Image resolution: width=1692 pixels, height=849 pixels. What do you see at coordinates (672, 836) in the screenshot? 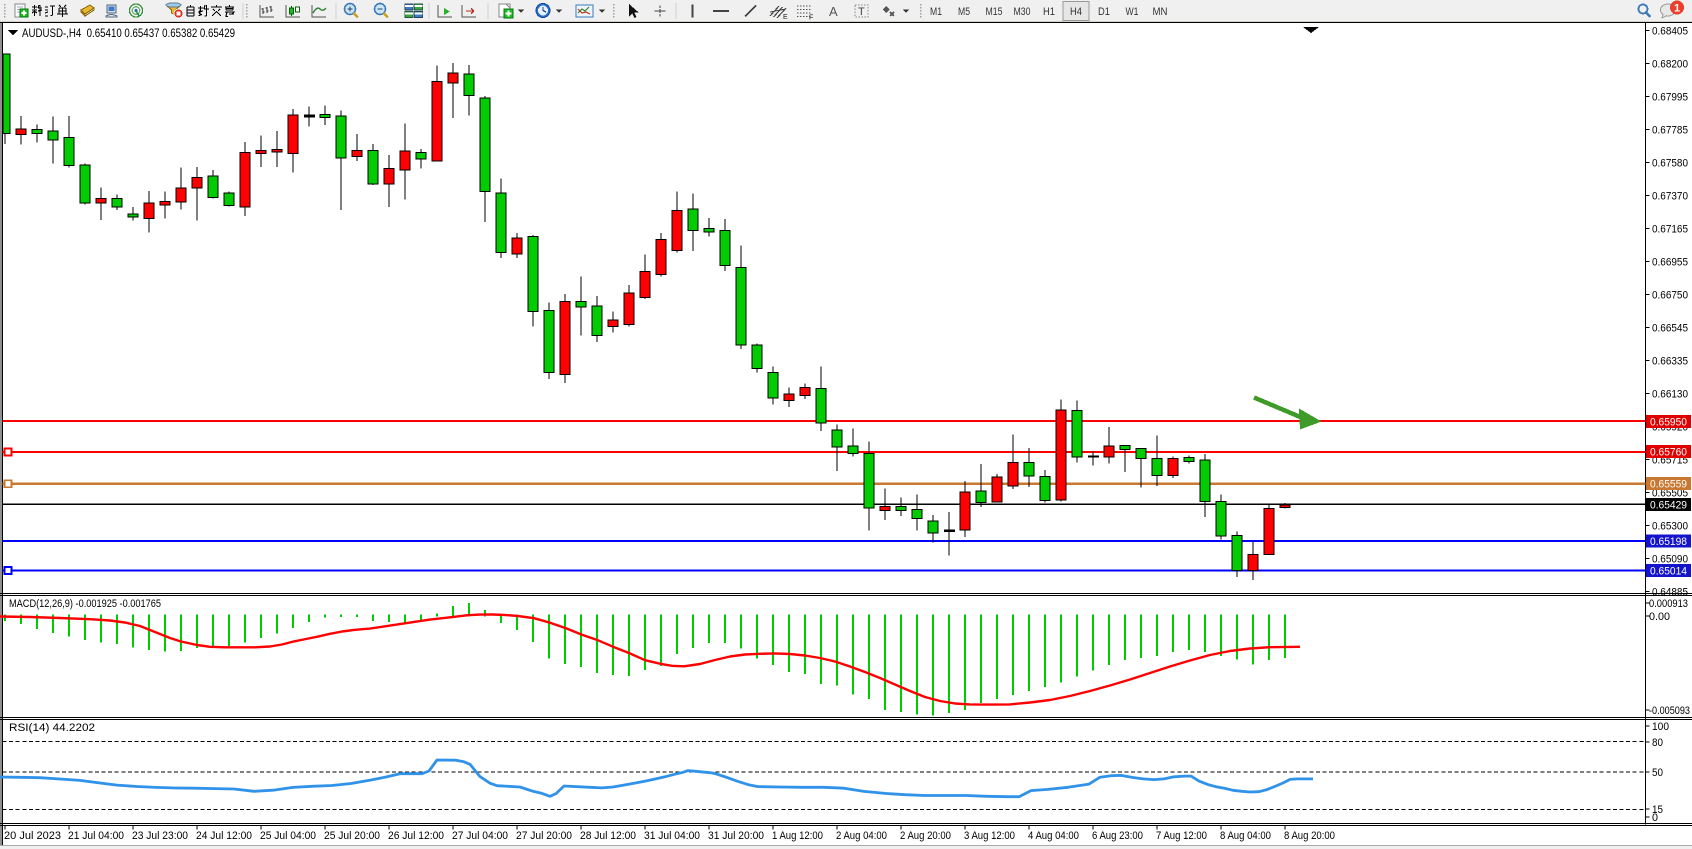
I see `svg-text: 31 Jul 04:00` at bounding box center [672, 836].